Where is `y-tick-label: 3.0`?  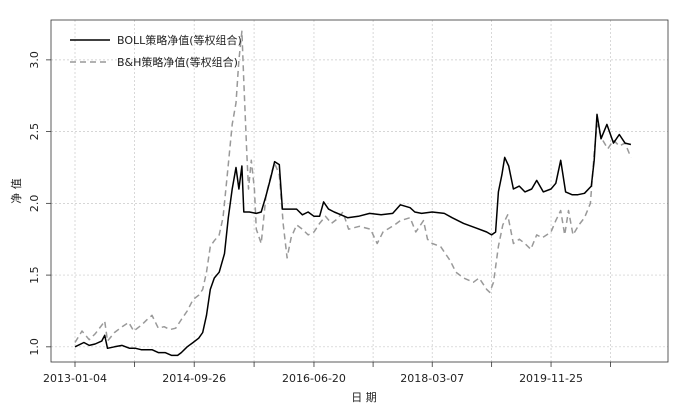 y-tick-label: 3.0 is located at coordinates (34, 60).